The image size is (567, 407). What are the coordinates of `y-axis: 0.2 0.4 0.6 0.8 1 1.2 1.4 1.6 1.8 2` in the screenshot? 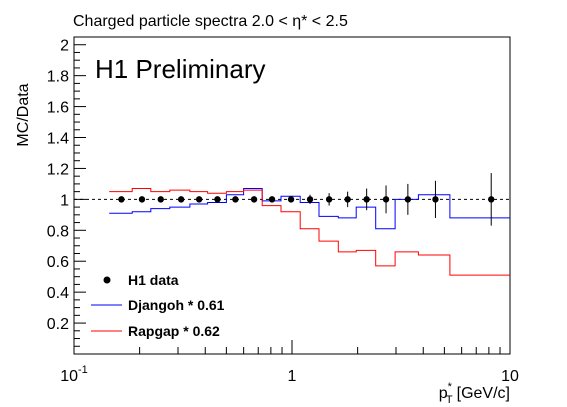 It's located at (66, 192).